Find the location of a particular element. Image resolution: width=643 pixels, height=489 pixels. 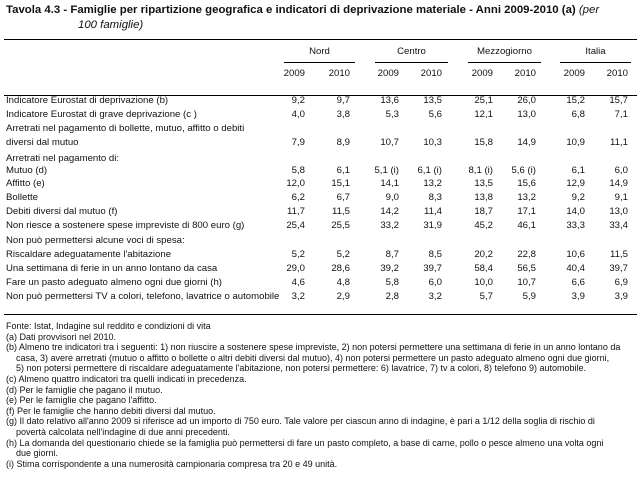

table-cell: 8,3 is located at coordinates (435, 197).